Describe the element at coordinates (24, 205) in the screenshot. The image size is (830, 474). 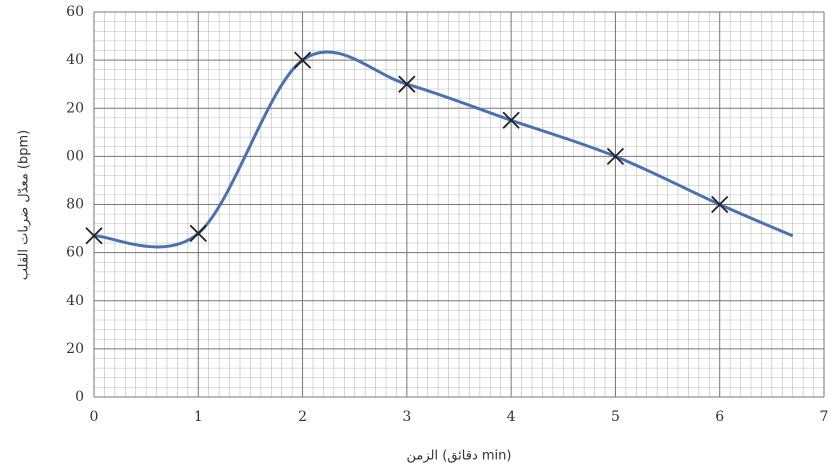
I see `y-axis-title: معدّل ضربات القلب (bpm)` at that location.